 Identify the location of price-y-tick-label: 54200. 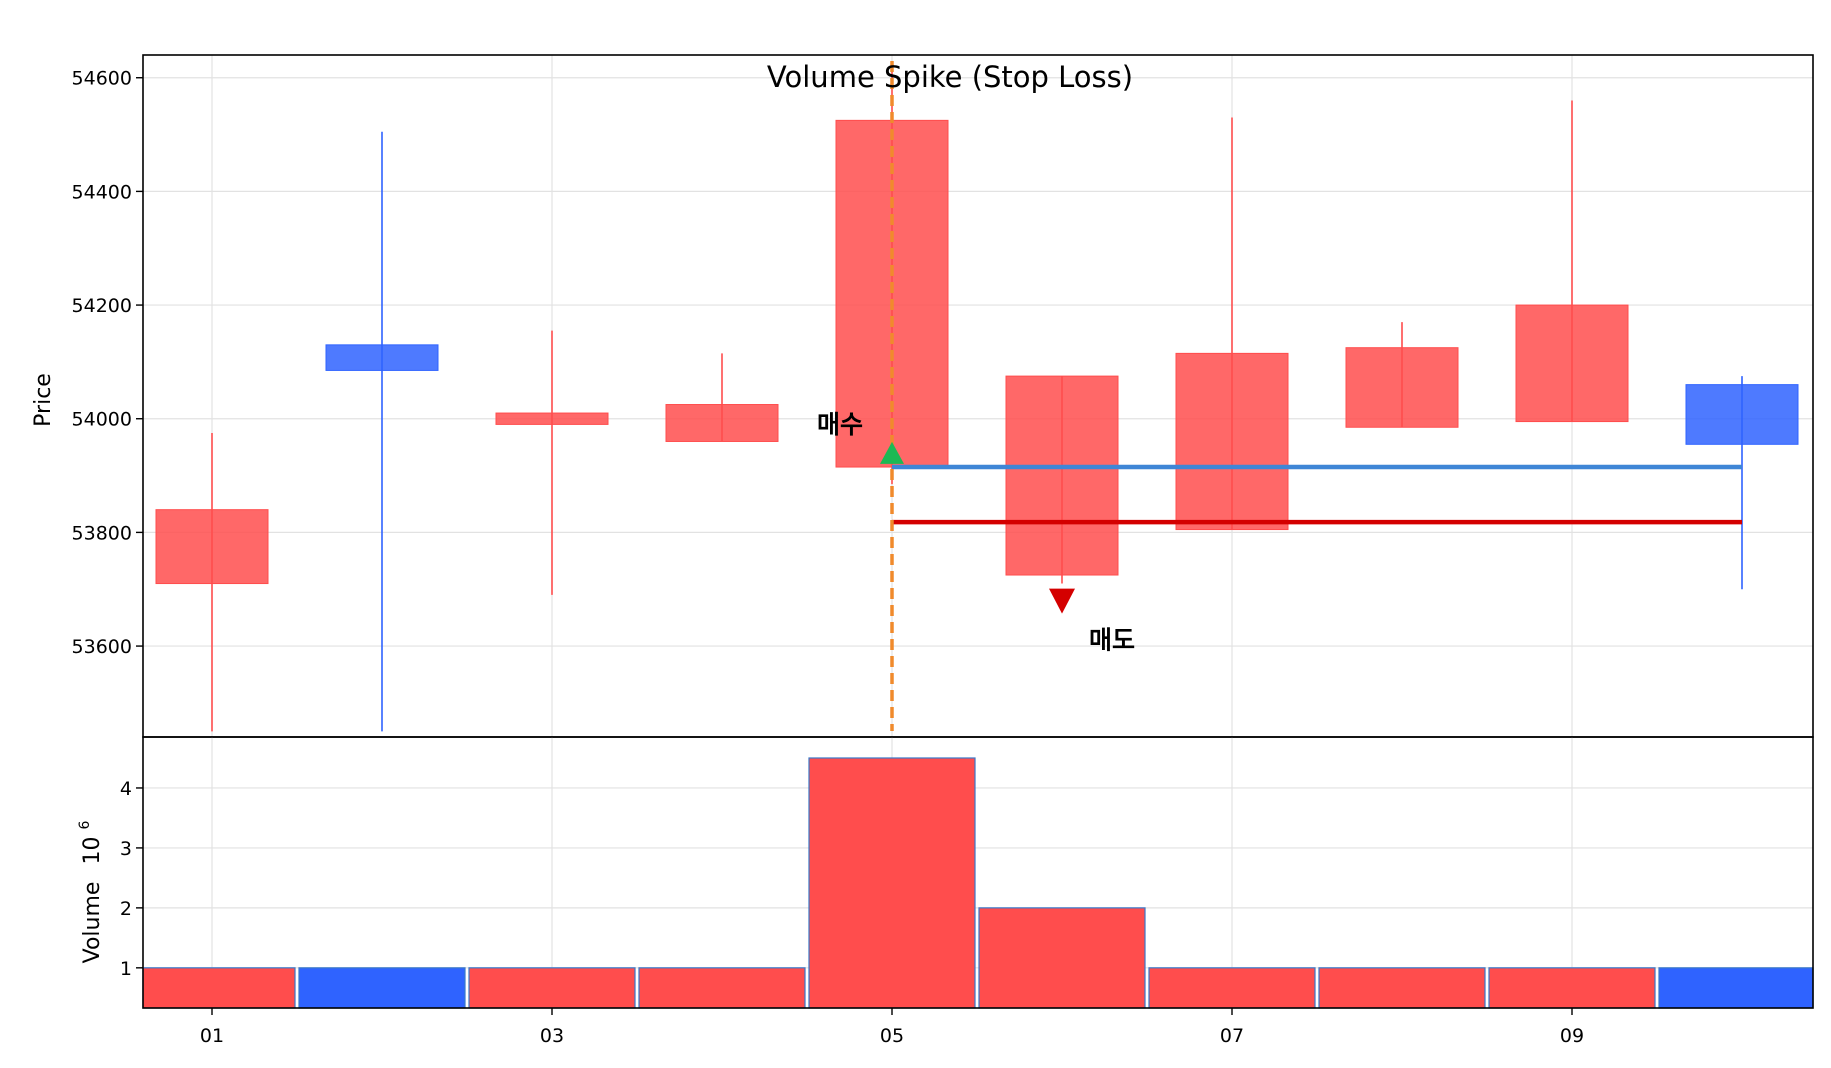
(102, 306).